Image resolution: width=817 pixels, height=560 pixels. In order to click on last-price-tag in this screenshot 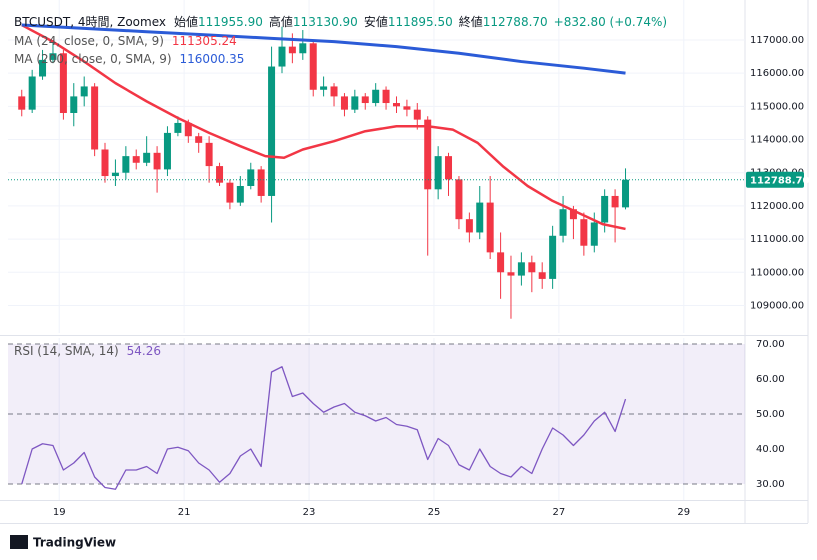, I will do `click(775, 179)`.